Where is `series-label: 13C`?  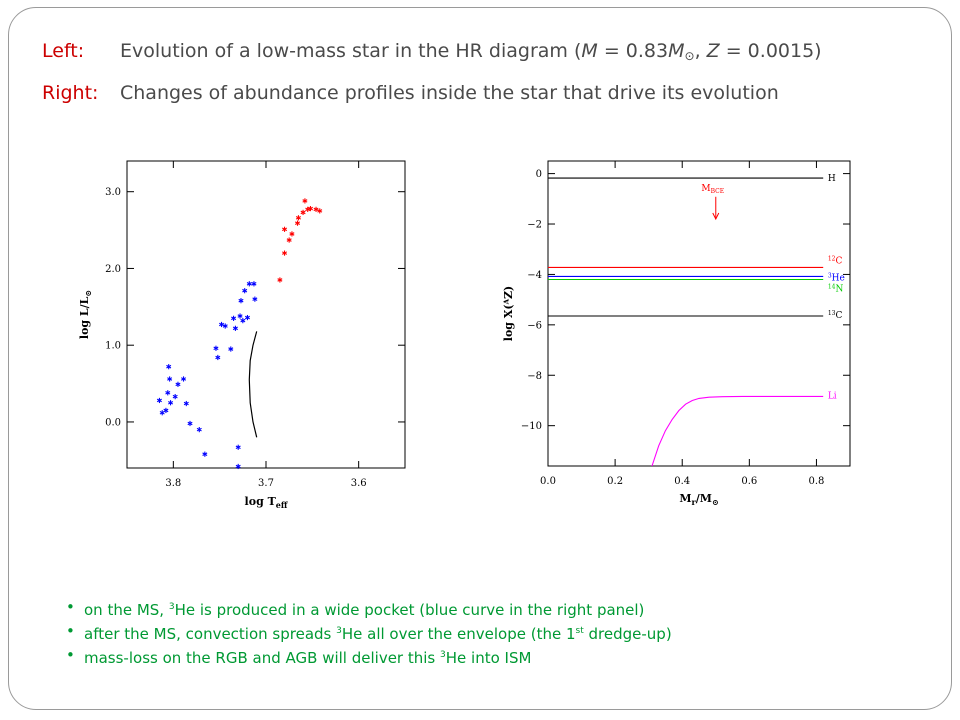 series-label: 13C is located at coordinates (835, 315).